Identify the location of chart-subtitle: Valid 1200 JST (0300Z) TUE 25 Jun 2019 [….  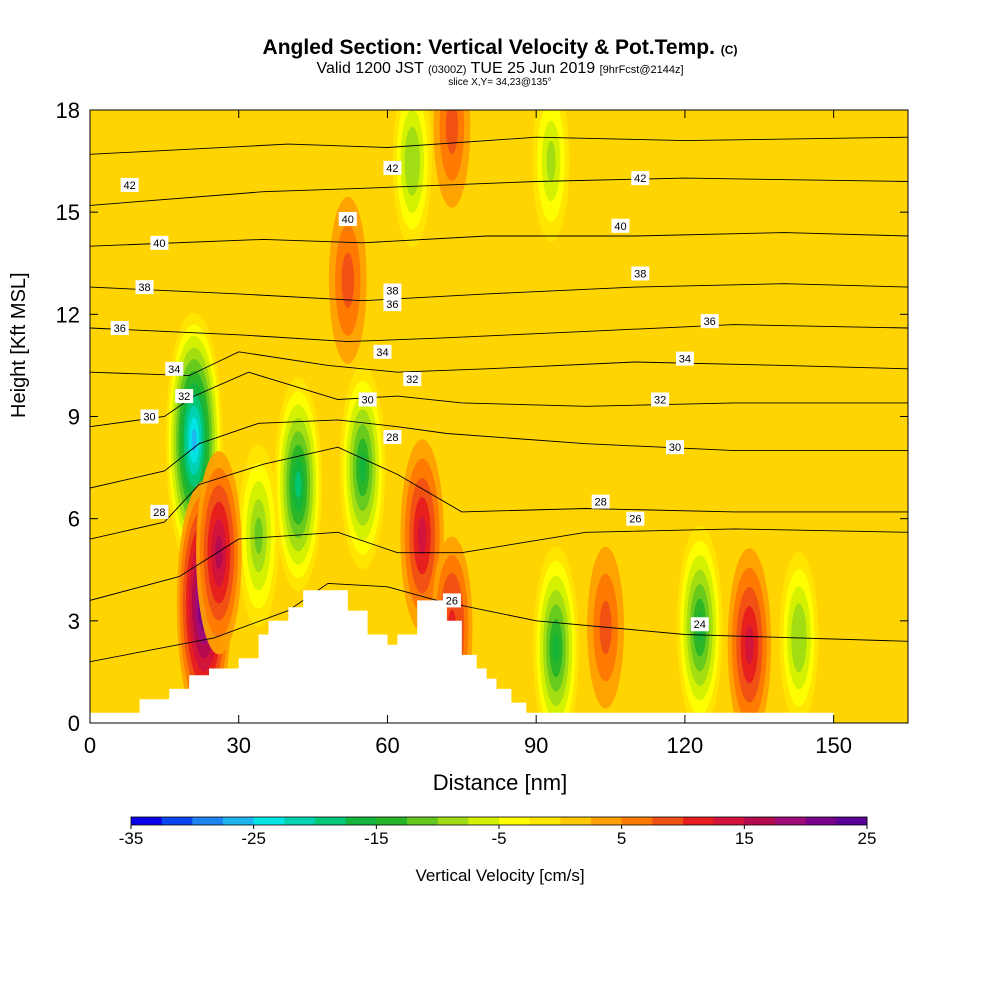
(500, 69).